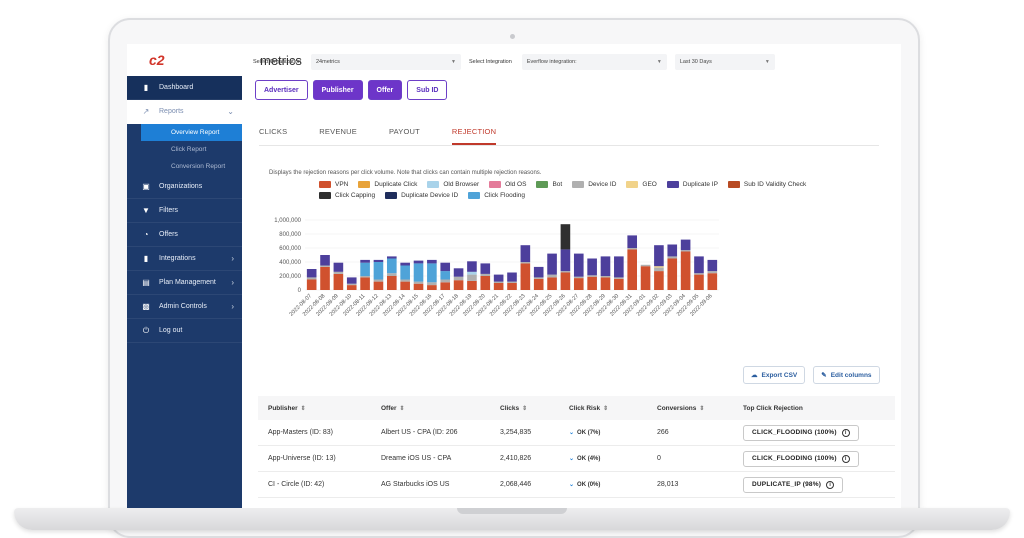 Image resolution: width=1024 pixels, height=538 pixels. I want to click on legend-item: Click Capping, so click(347, 195).